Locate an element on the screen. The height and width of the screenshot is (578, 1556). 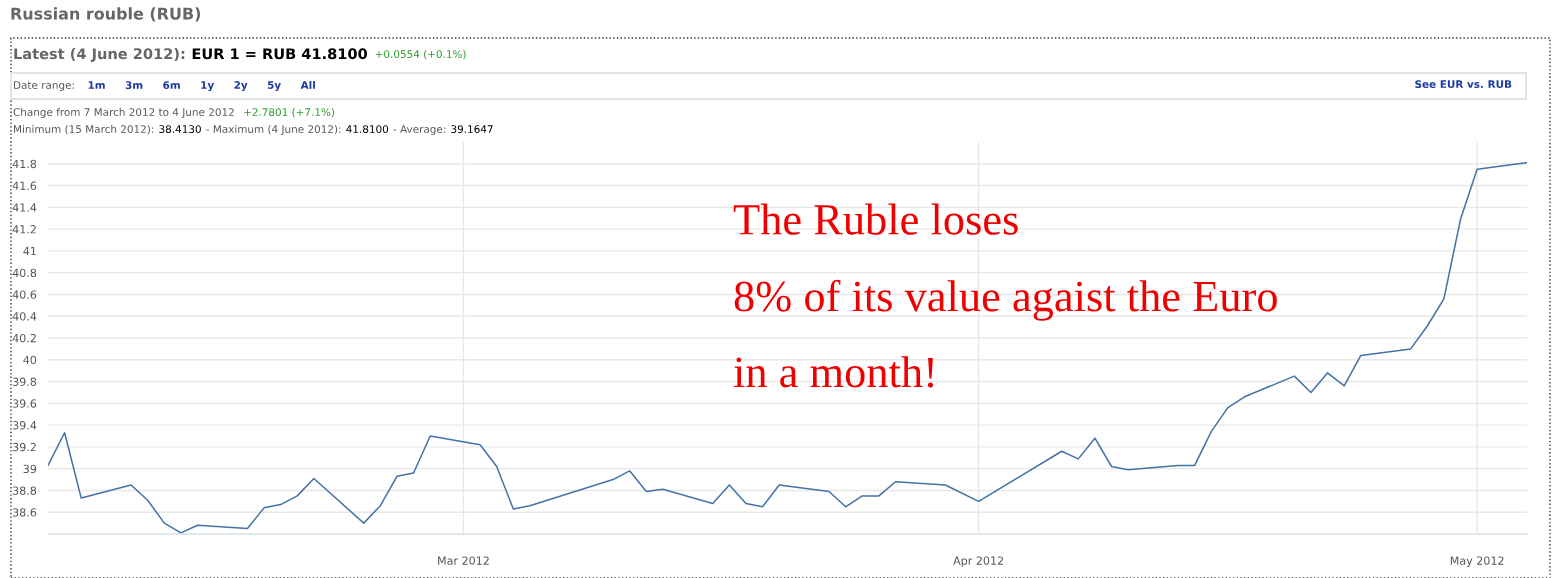
y-tick-label: 39 is located at coordinates (30, 469).